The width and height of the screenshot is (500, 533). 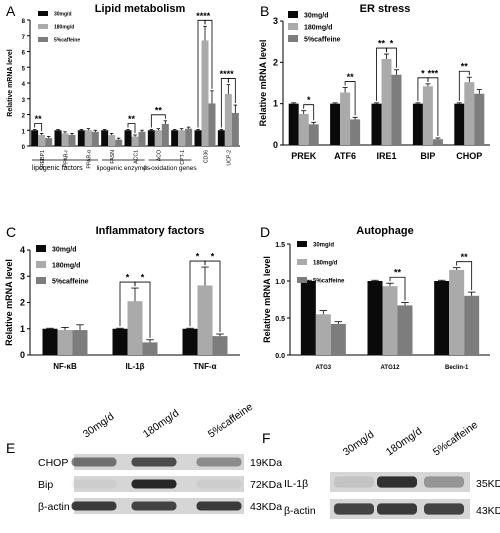 What do you see at coordinates (160, 155) in the screenshot?
I see `x-tick-label: ACO` at bounding box center [160, 155].